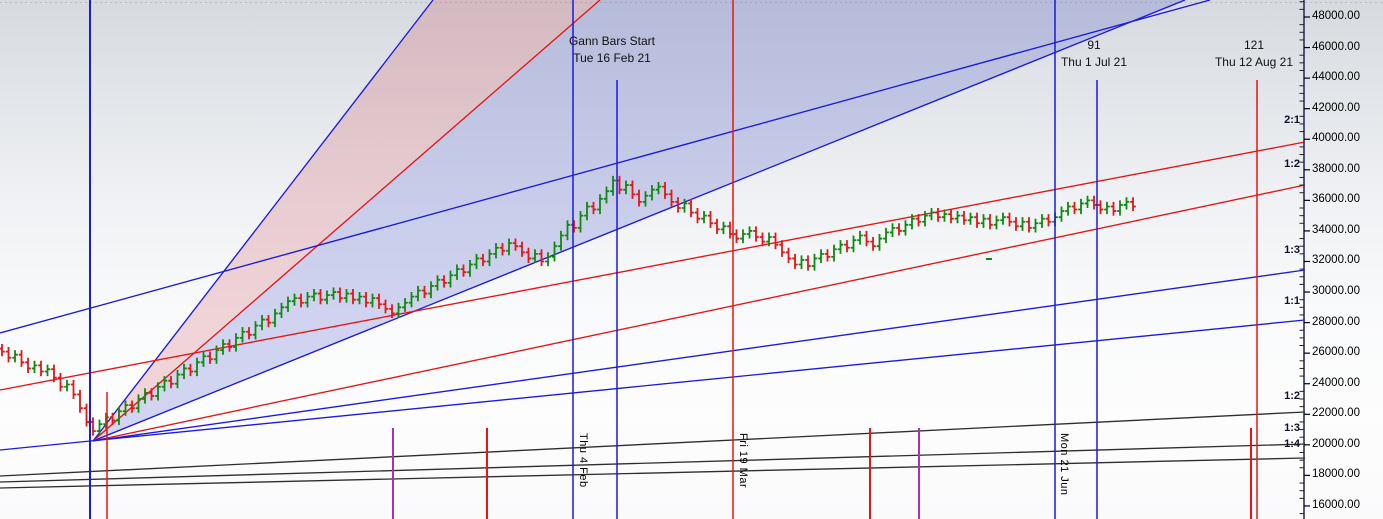 The image size is (1383, 519). What do you see at coordinates (1336, 443) in the screenshot?
I see `y-axis-label: 20000.00` at bounding box center [1336, 443].